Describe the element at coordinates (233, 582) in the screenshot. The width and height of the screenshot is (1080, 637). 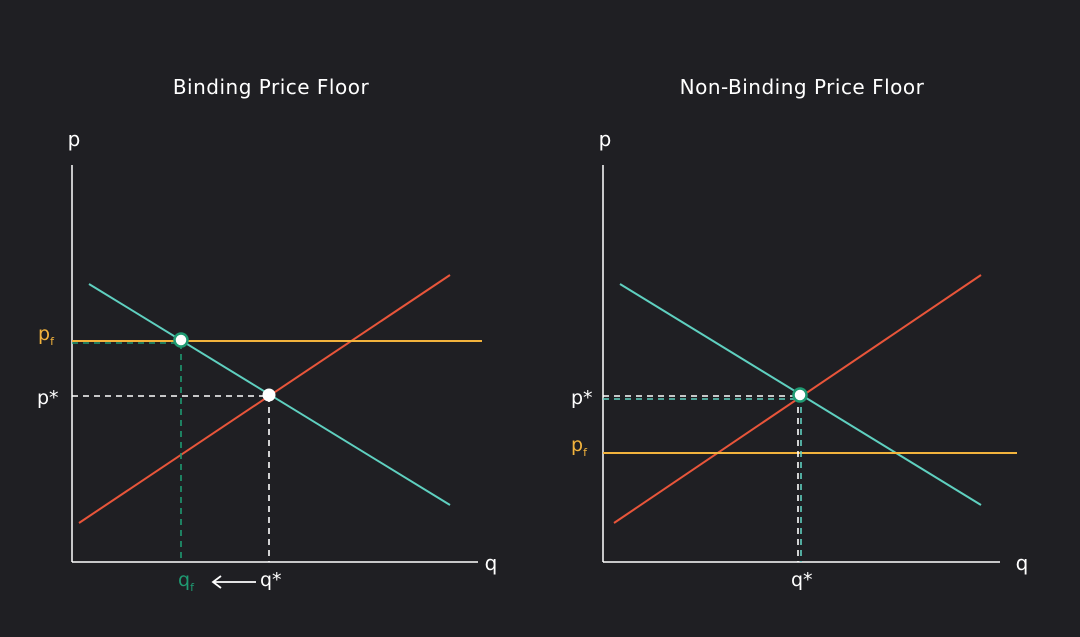
I see `left-arrow-icon` at that location.